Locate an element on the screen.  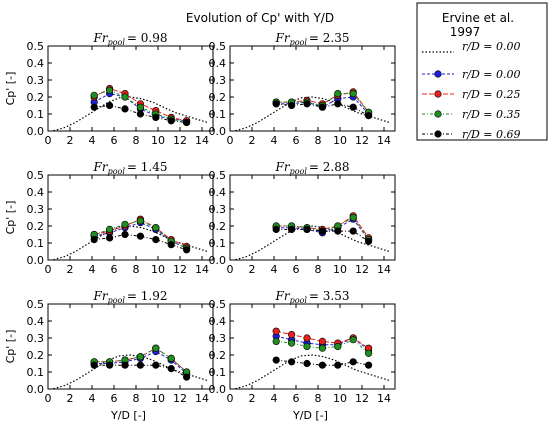
panel-title-value: = 3.53 is located at coordinates (329, 296).